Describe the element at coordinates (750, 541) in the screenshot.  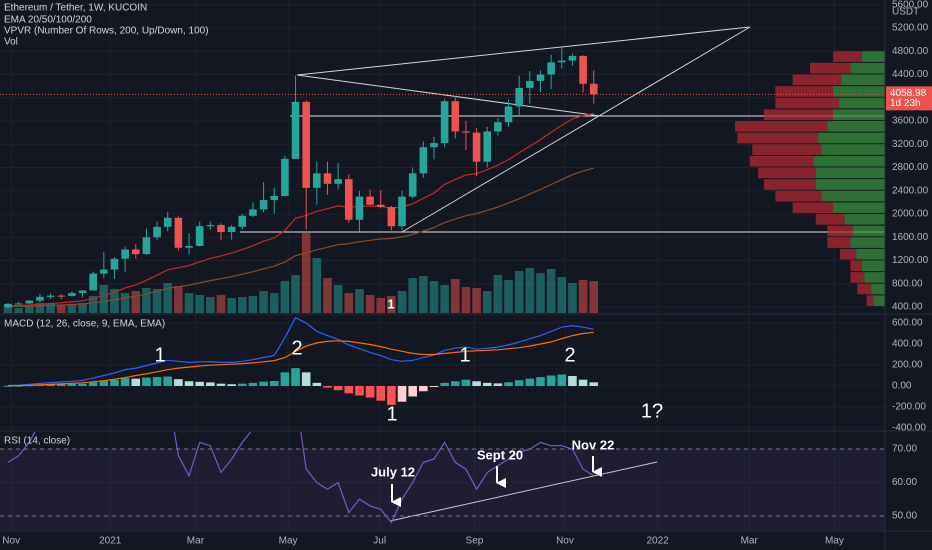
I see `x-tick-label: Mar` at that location.